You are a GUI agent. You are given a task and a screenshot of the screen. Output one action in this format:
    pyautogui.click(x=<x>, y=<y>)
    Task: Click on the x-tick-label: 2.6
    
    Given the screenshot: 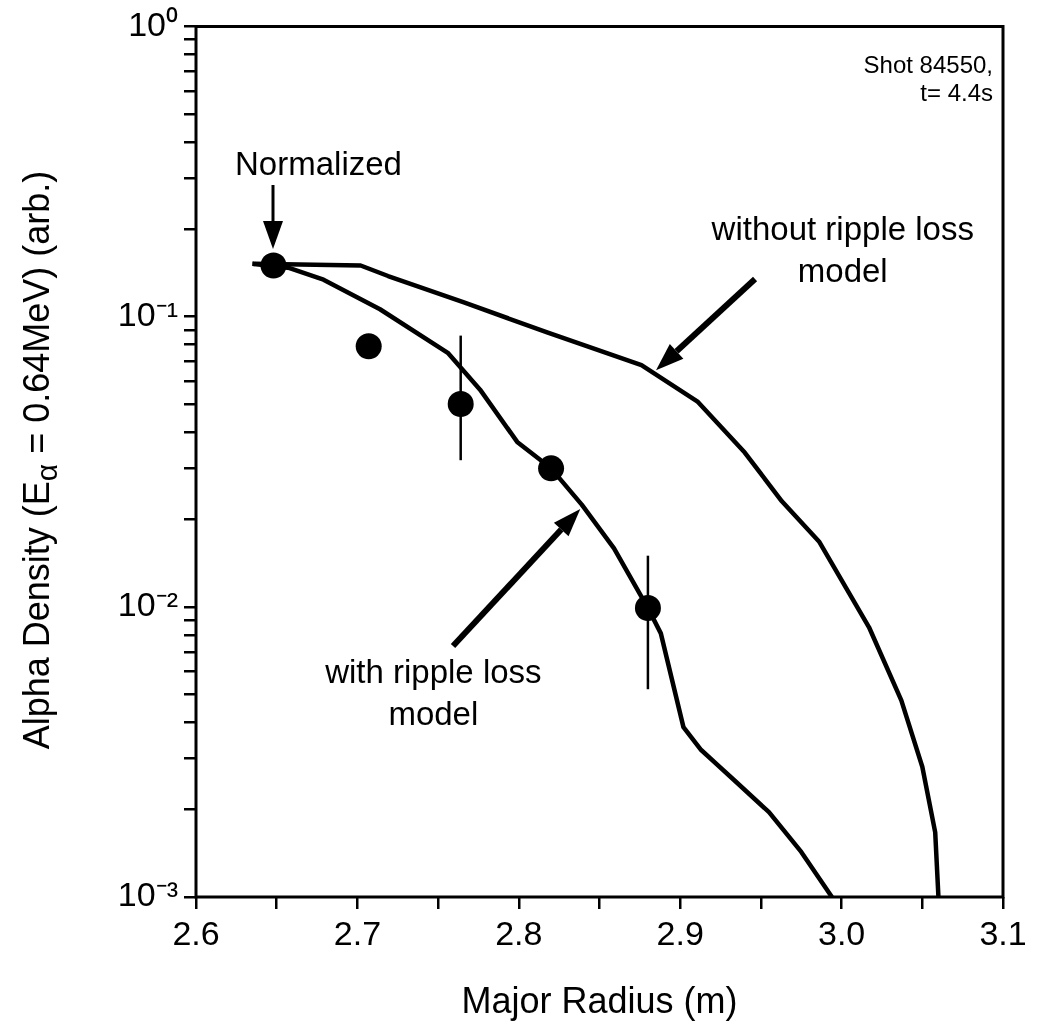 What is the action you would take?
    pyautogui.click(x=196, y=932)
    